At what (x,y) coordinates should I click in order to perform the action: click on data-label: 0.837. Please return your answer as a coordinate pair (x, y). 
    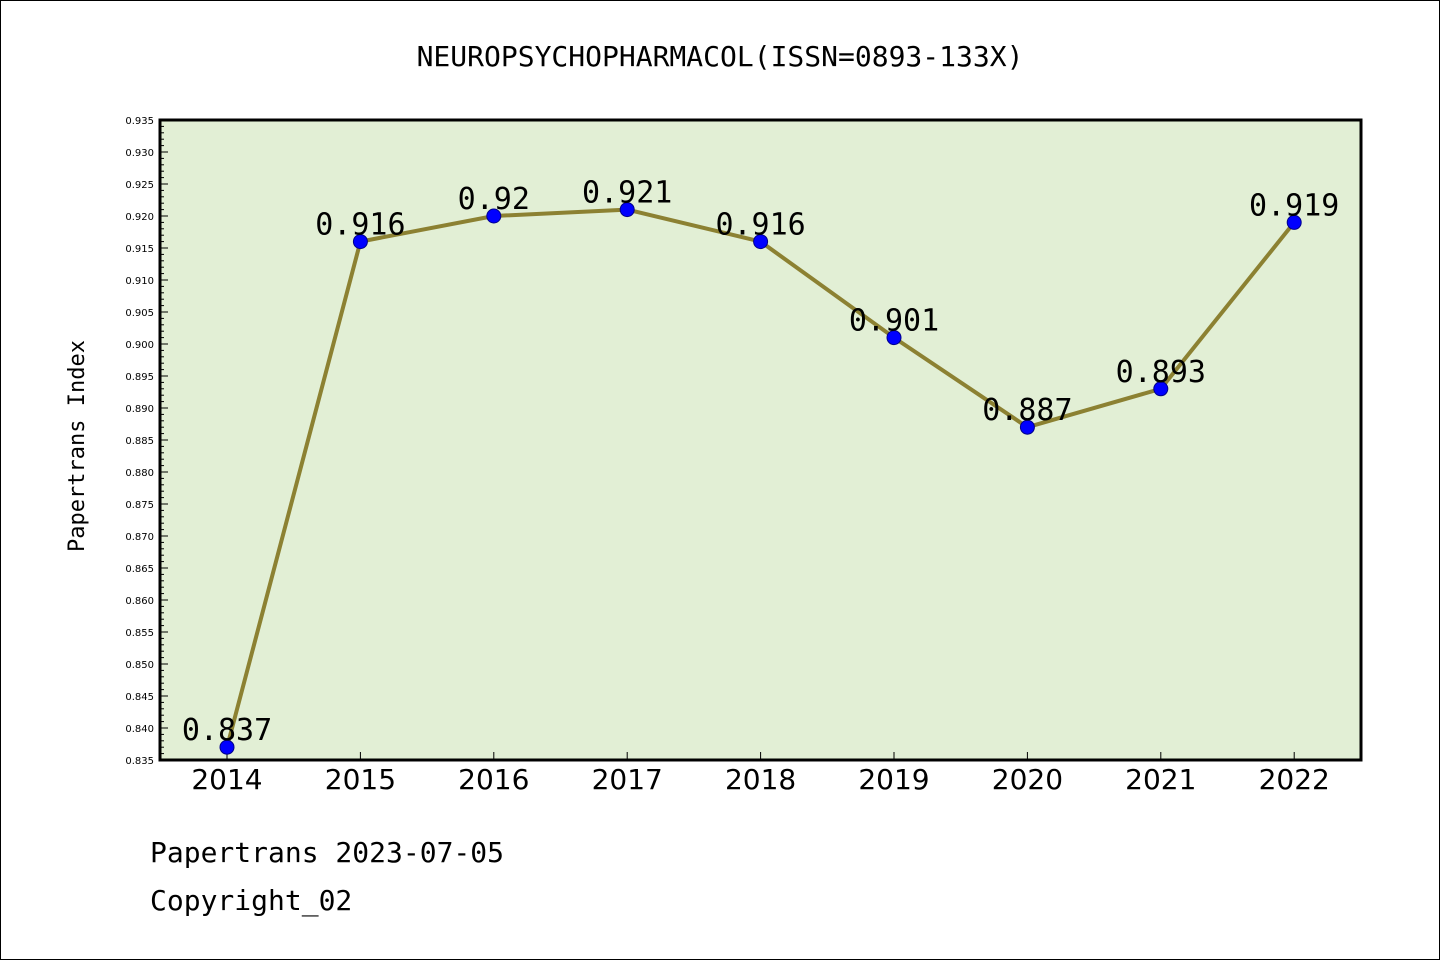
    Looking at the image, I should click on (227, 730).